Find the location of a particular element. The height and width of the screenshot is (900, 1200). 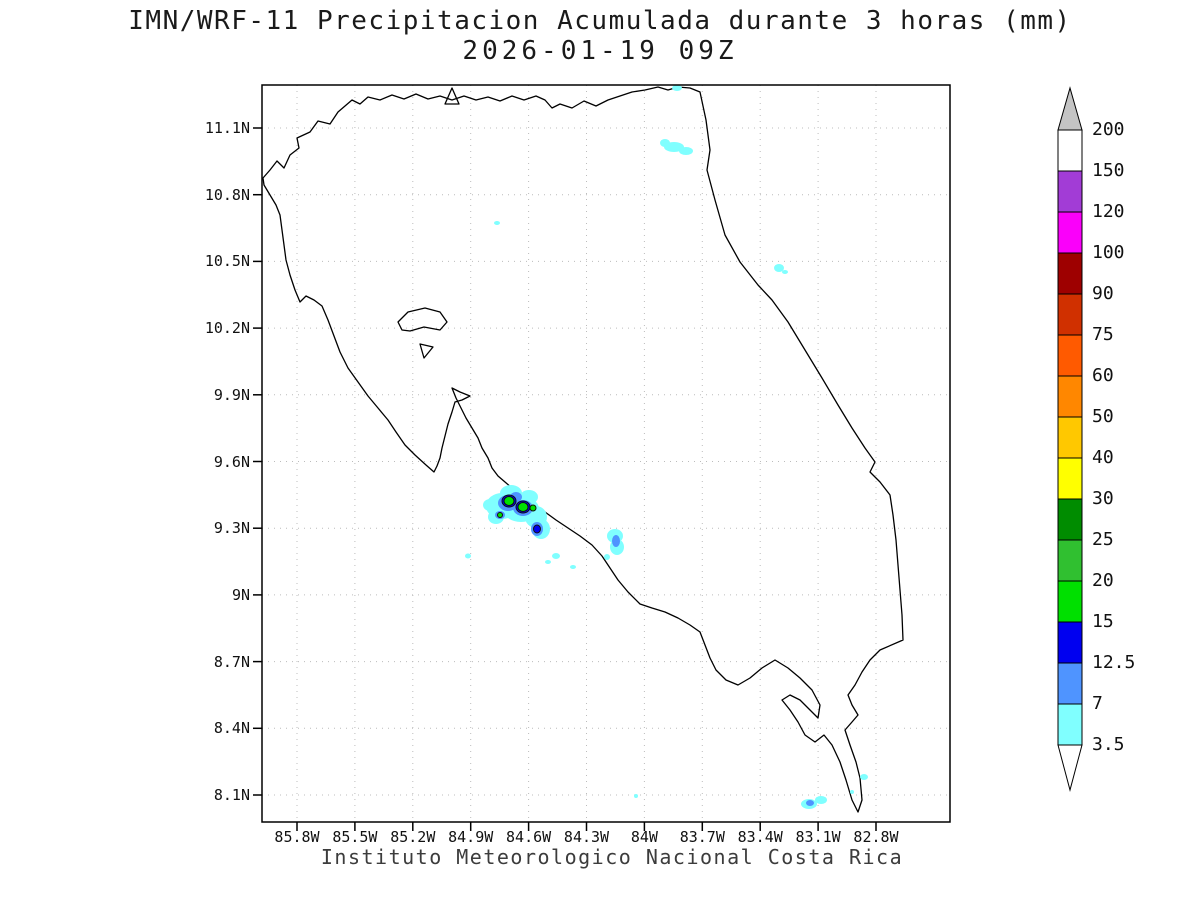

colorbar-under-arrow is located at coordinates (1070, 768).